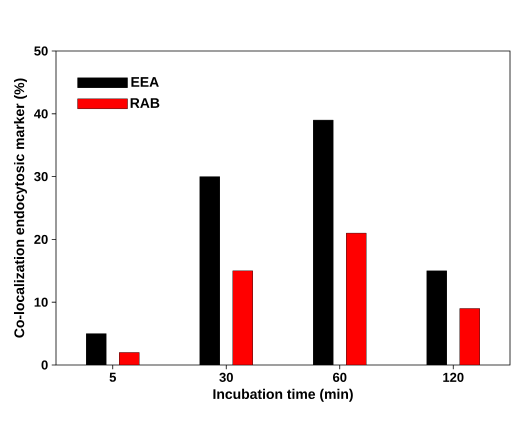 Image resolution: width=524 pixels, height=444 pixels. What do you see at coordinates (41, 177) in the screenshot?
I see `y-tick-label: 30` at bounding box center [41, 177].